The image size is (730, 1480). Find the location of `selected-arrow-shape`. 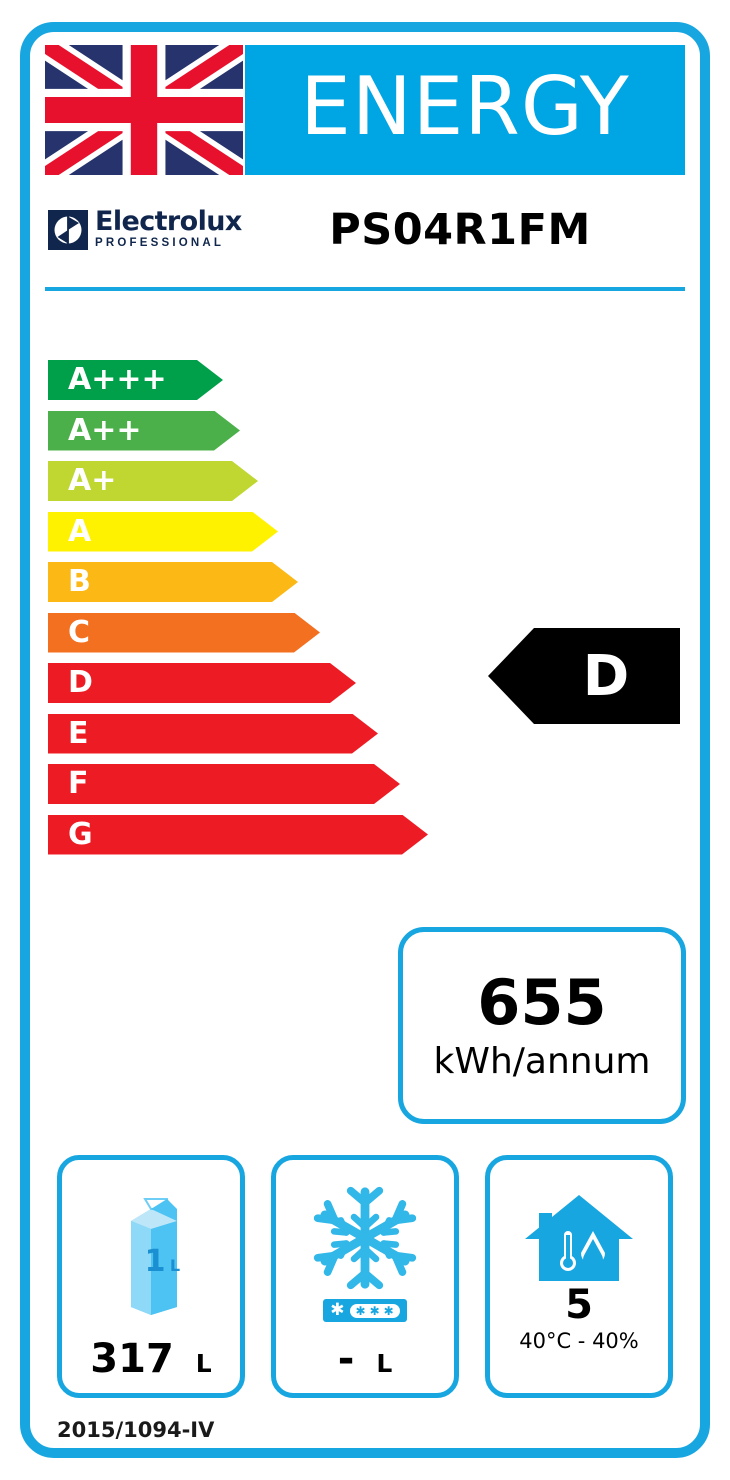

selected-arrow-shape is located at coordinates (584, 676).